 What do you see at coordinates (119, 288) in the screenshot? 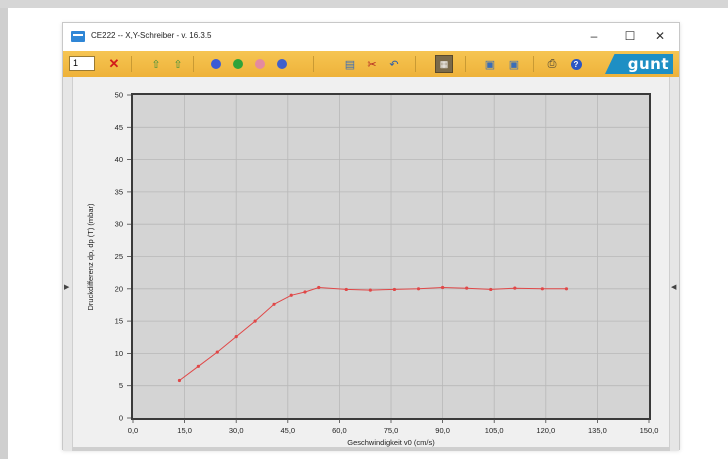
I see `y-tick-label: 20` at bounding box center [119, 288].